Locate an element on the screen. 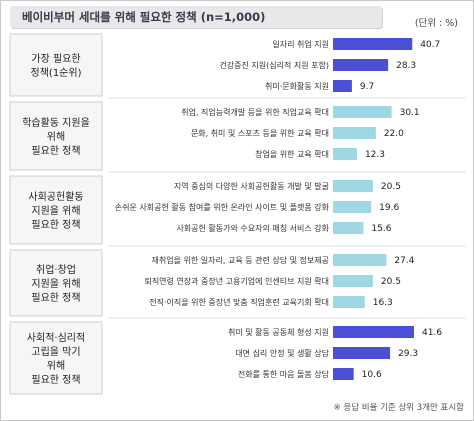 Image resolution: width=474 pixels, height=421 pixels. footnote: ※ 응답 비율 기준 상위 3개만 표시함 is located at coordinates (398, 408).